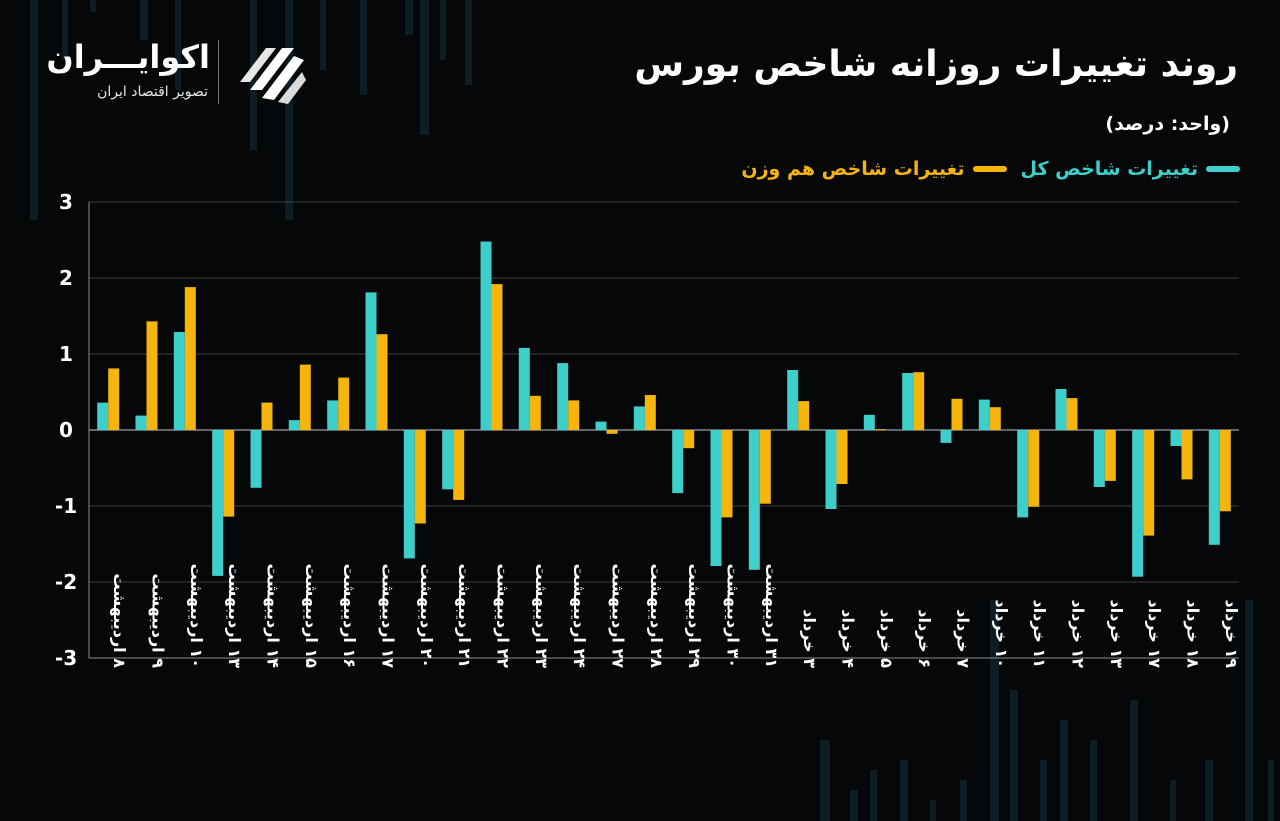 This screenshot has height=821, width=1280. What do you see at coordinates (66, 658) in the screenshot?
I see `y-tick-label: -3` at bounding box center [66, 658].